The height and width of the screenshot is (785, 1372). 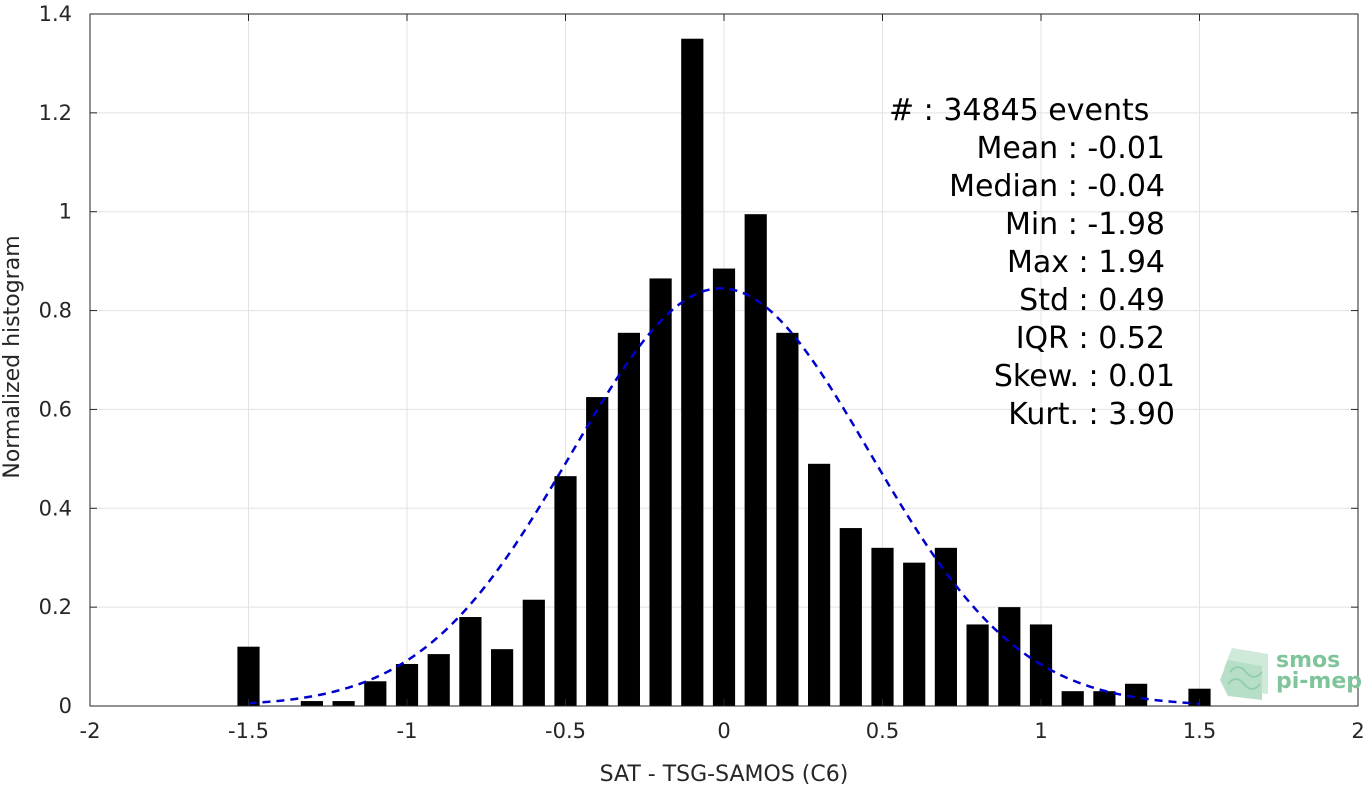 I want to click on stat-max: Max : 1.94, so click(x=1086, y=262).